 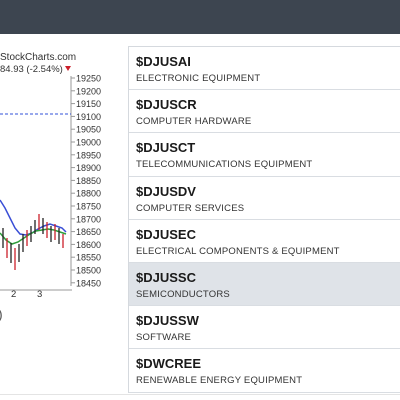 What do you see at coordinates (264, 241) in the screenshot?
I see `list-item: $DJUSEC ELECTRICAL COMPONENTS & EQUIPMENT` at bounding box center [264, 241].